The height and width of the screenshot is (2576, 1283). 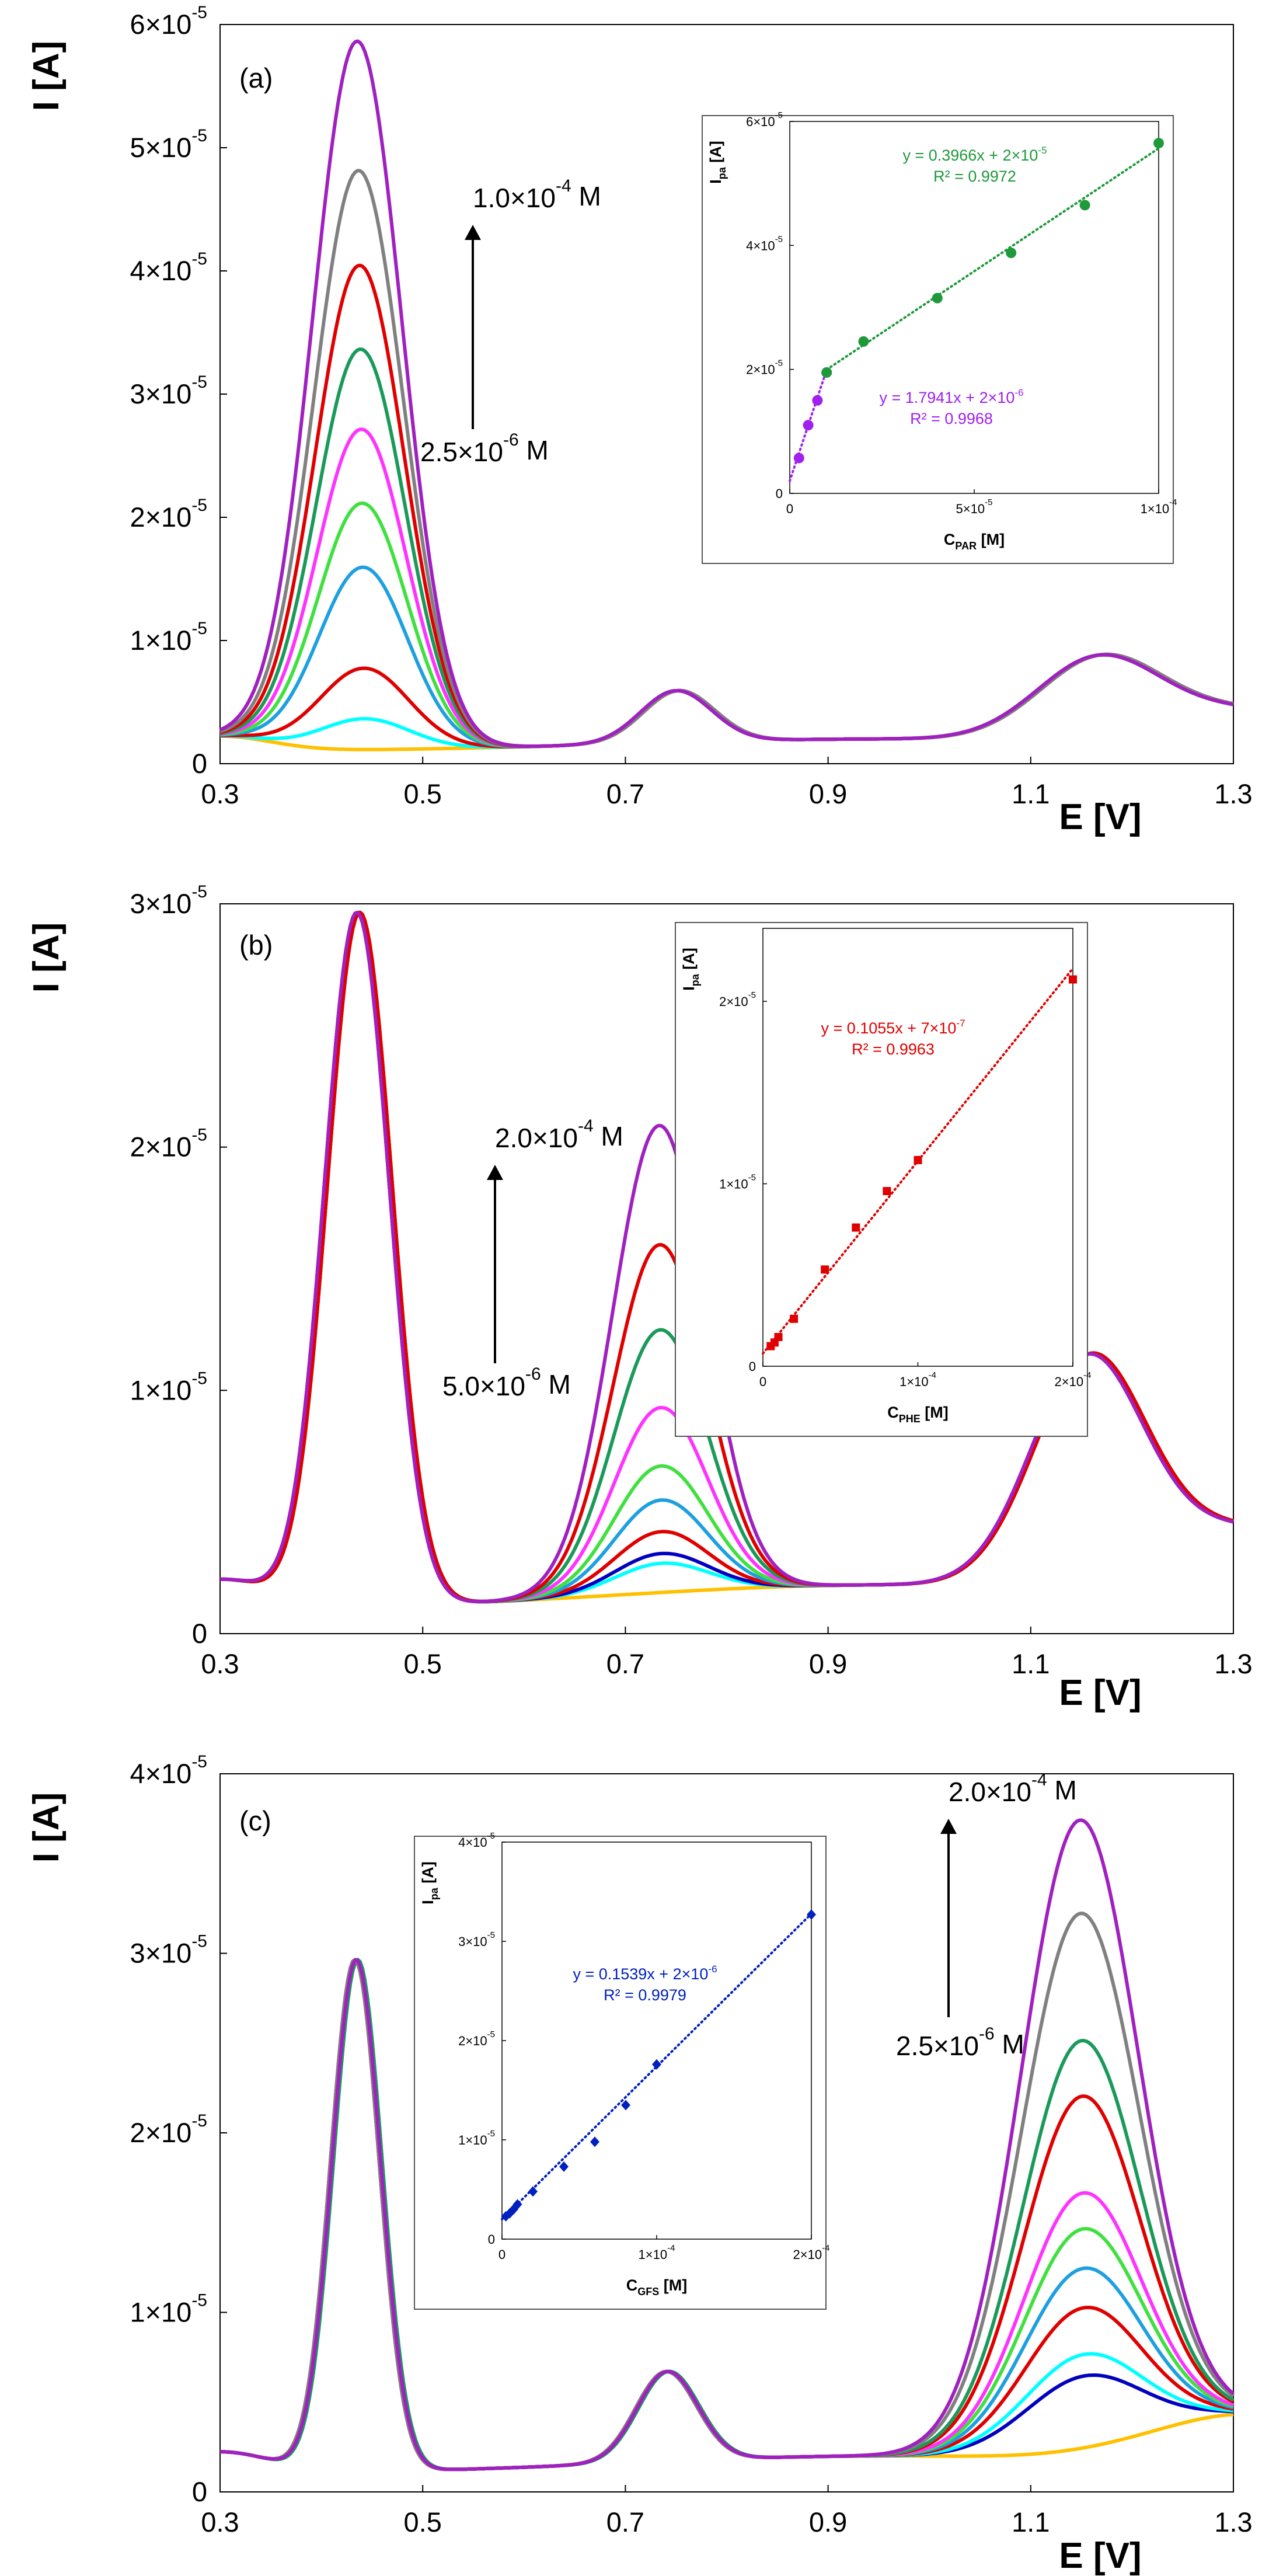 What do you see at coordinates (952, 418) in the screenshot?
I see `inset-fit-r-squared: R² = 0.9968` at bounding box center [952, 418].